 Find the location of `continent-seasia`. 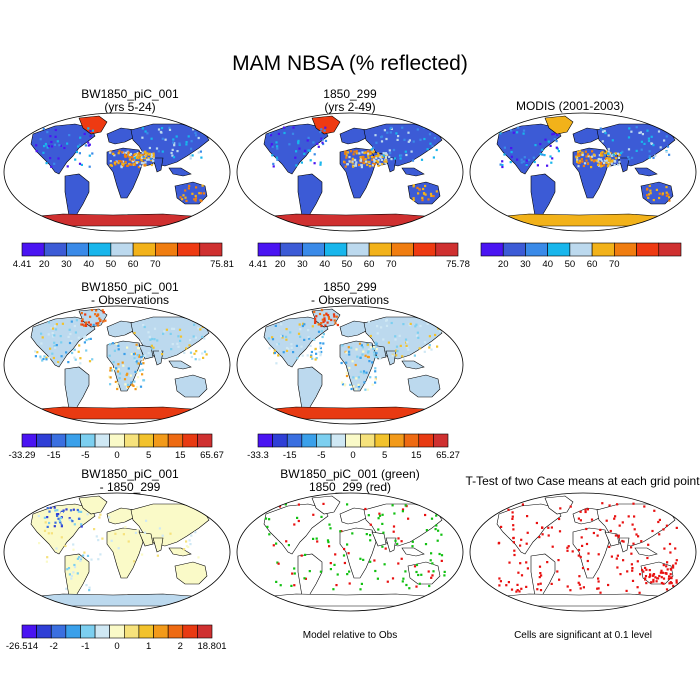

continent-seasia is located at coordinates (413, 365).